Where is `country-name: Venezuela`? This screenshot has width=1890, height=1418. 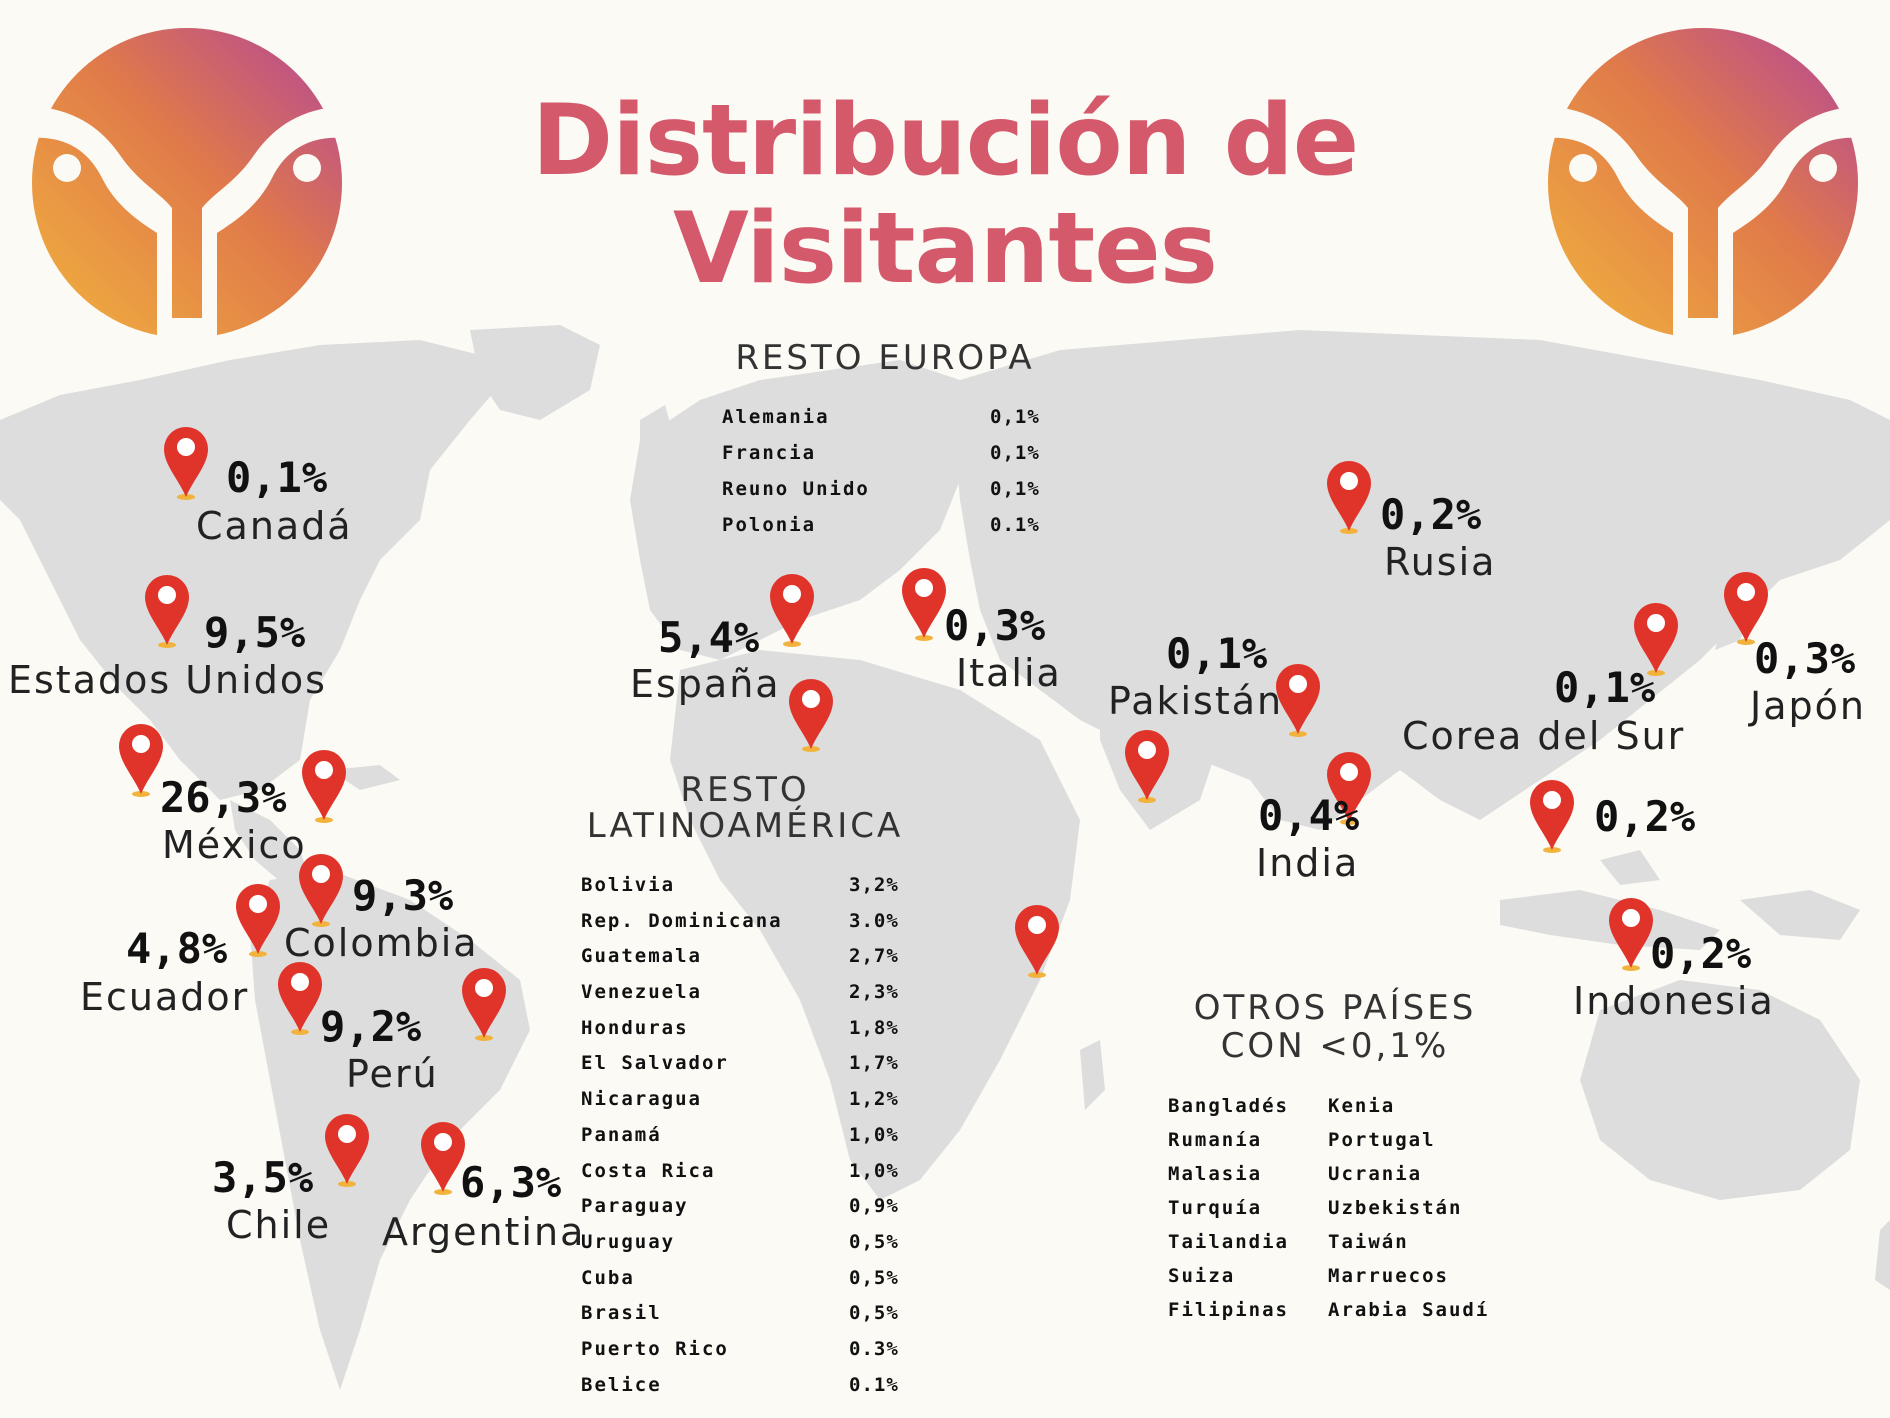 country-name: Venezuela is located at coordinates (641, 992).